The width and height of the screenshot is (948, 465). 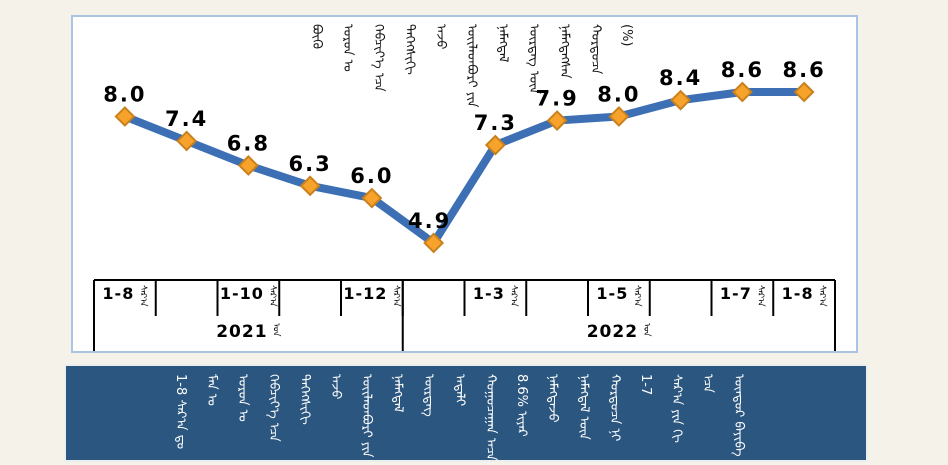 What do you see at coordinates (429, 221) in the screenshot?
I see `data-point-label: 4.9` at bounding box center [429, 221].